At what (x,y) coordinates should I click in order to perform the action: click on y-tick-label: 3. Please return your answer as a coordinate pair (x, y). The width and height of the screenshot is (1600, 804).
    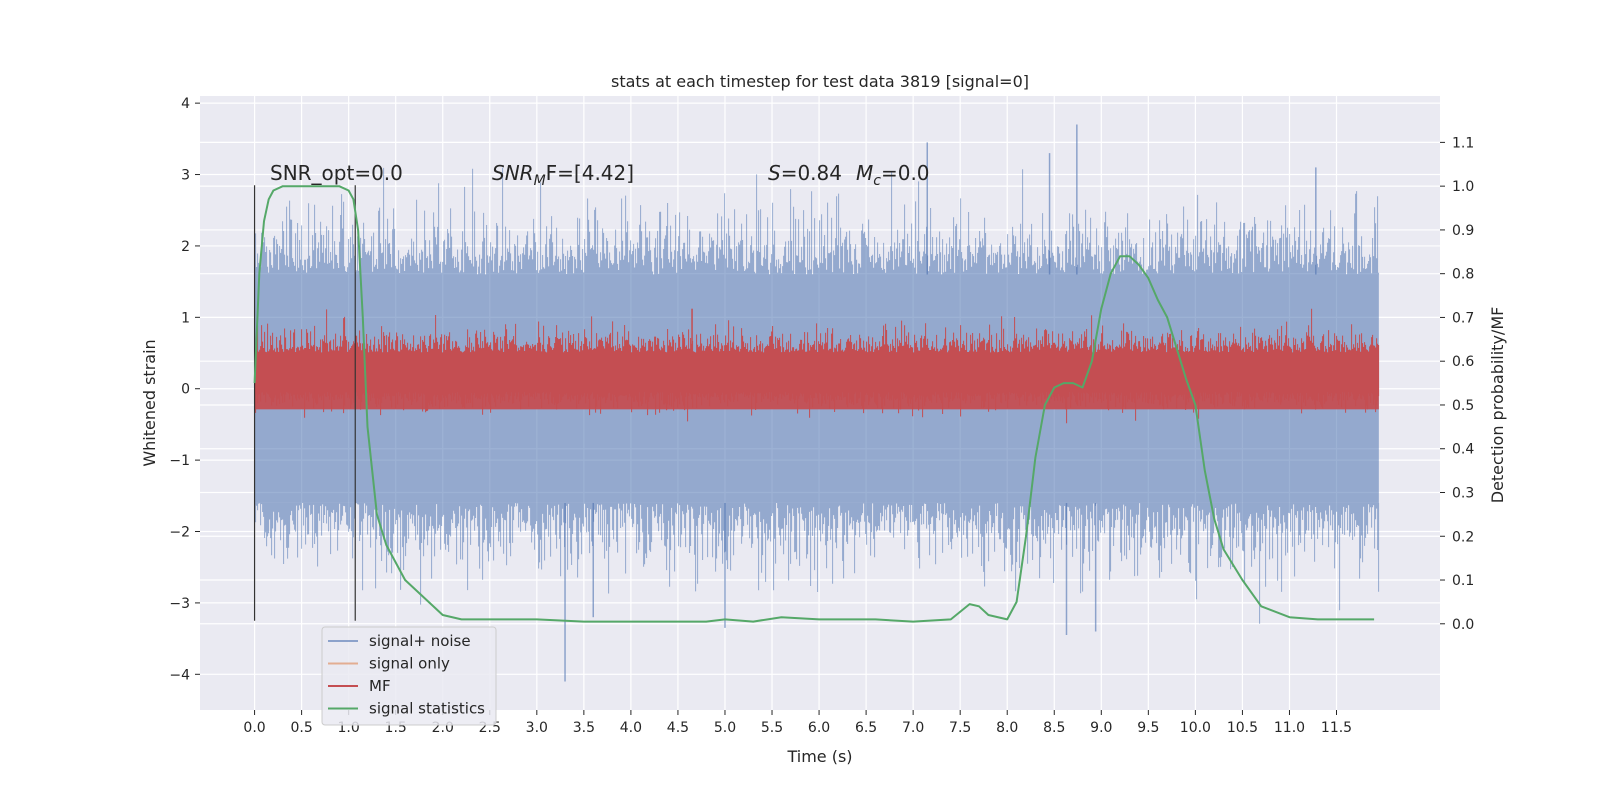
    Looking at the image, I should click on (185, 176).